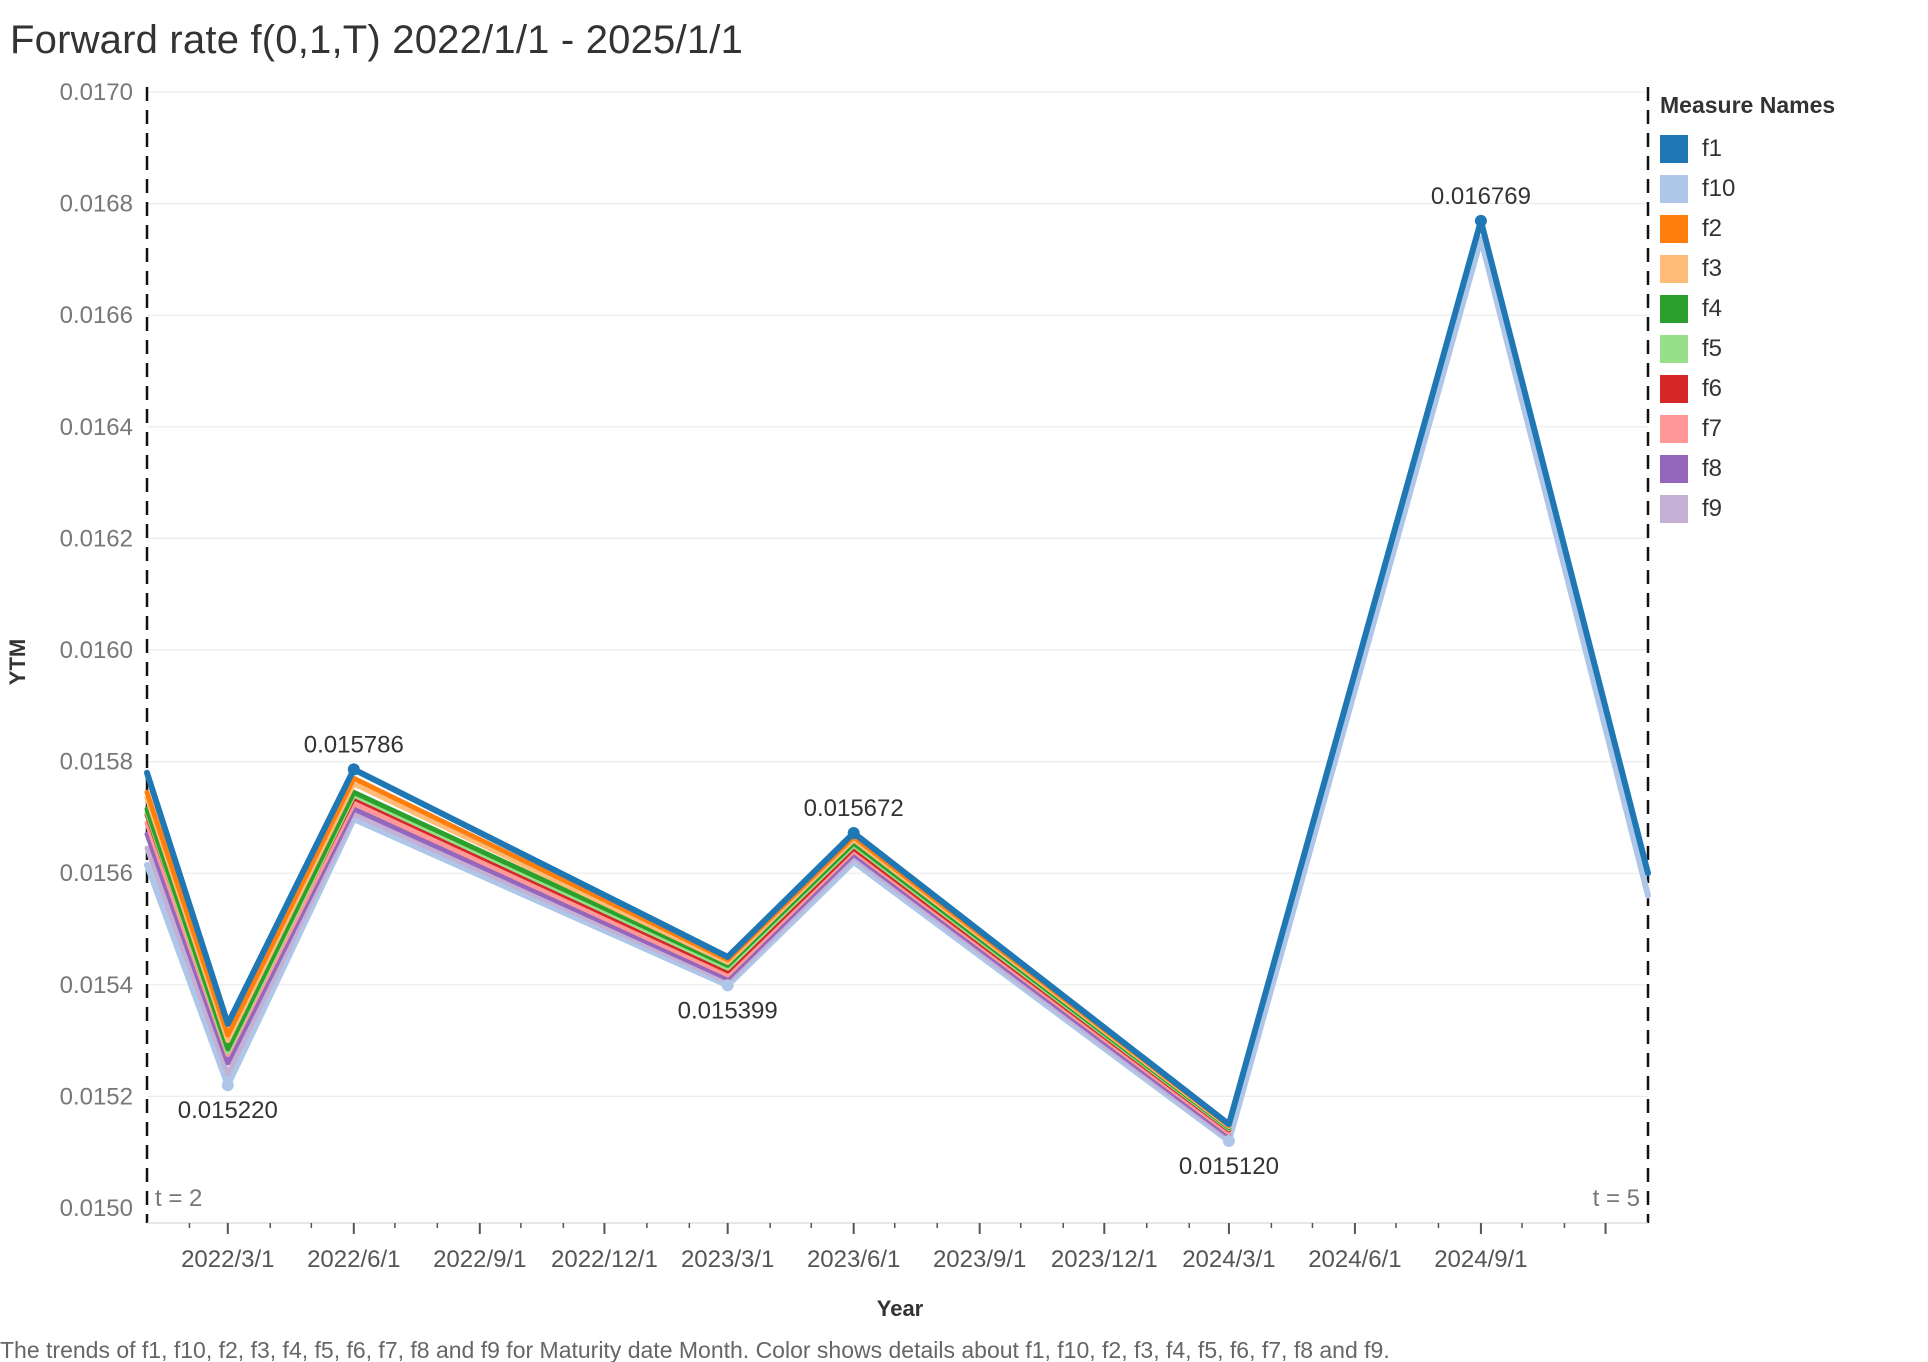  I want to click on legend-item-f4: f4, so click(1785, 309).